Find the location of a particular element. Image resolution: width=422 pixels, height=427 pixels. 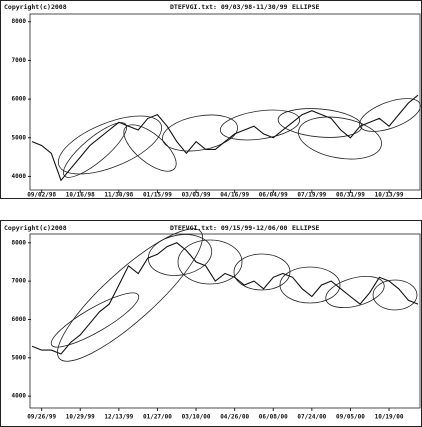

x-tick-label: 09/05/00 is located at coordinates (350, 417).